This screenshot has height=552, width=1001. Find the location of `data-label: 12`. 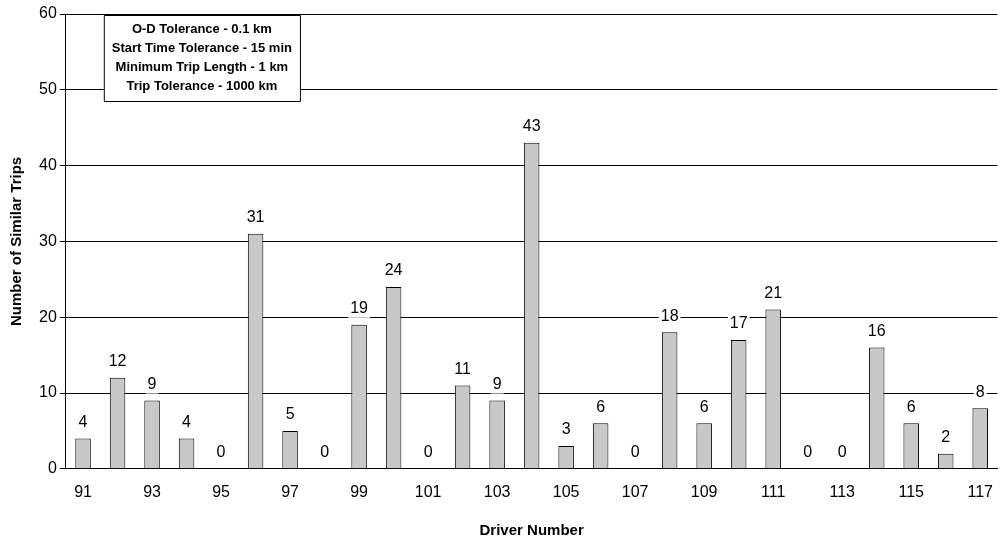

data-label: 12 is located at coordinates (117, 361).